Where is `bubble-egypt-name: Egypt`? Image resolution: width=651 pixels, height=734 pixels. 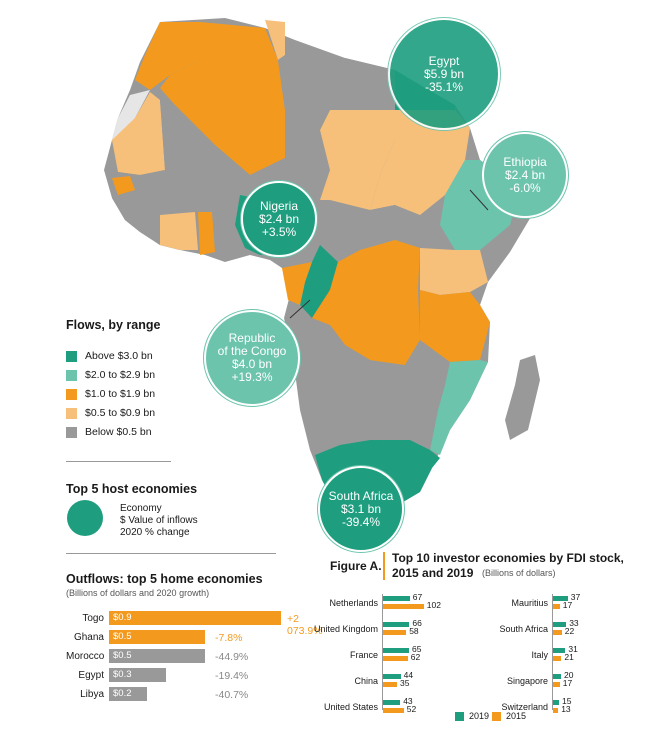 bubble-egypt-name: Egypt is located at coordinates (444, 60).